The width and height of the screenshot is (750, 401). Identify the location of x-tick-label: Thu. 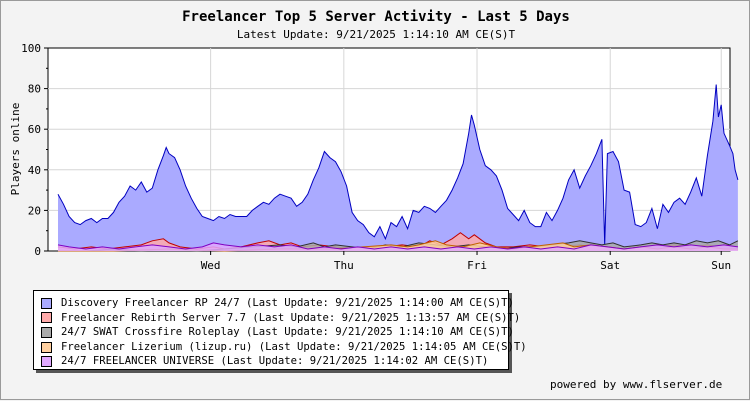
(344, 265).